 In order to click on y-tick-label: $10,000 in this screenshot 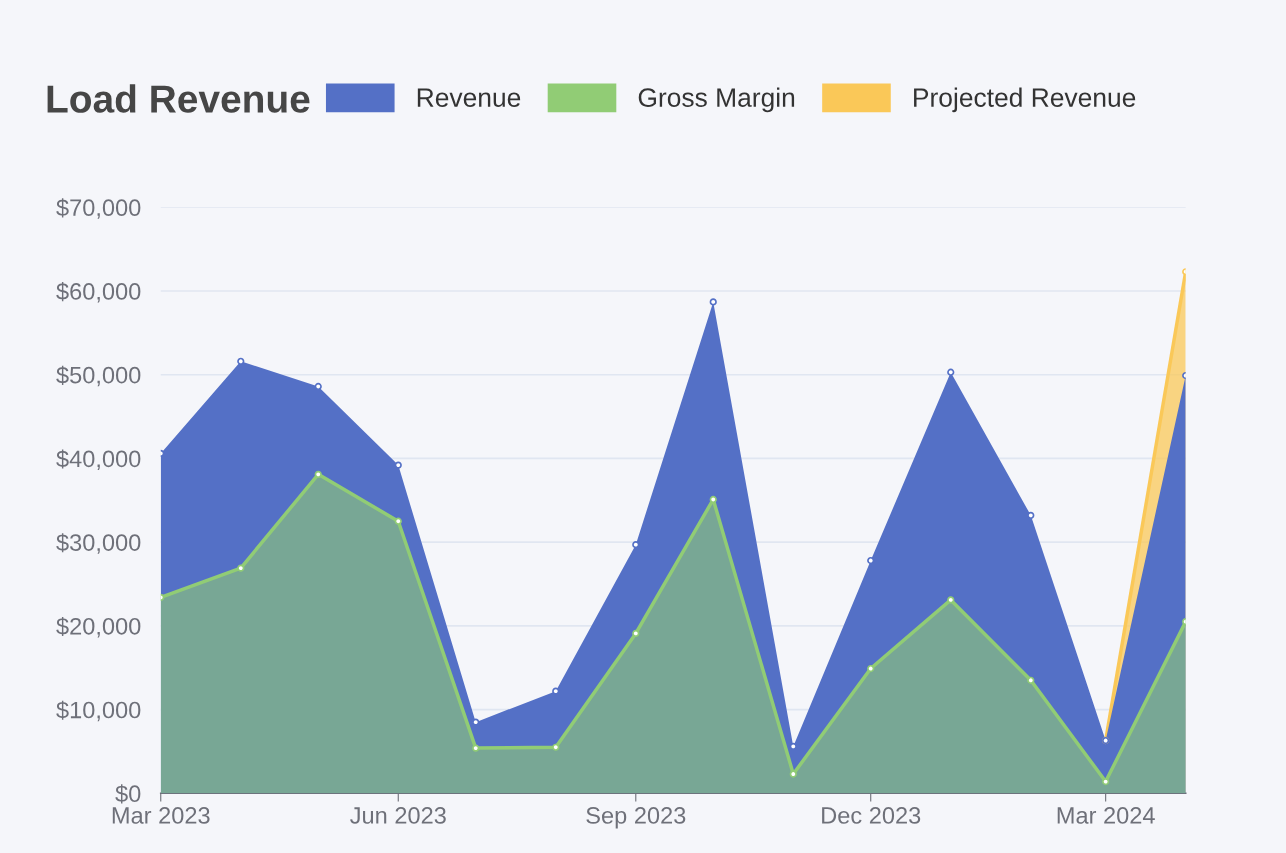, I will do `click(98, 711)`.